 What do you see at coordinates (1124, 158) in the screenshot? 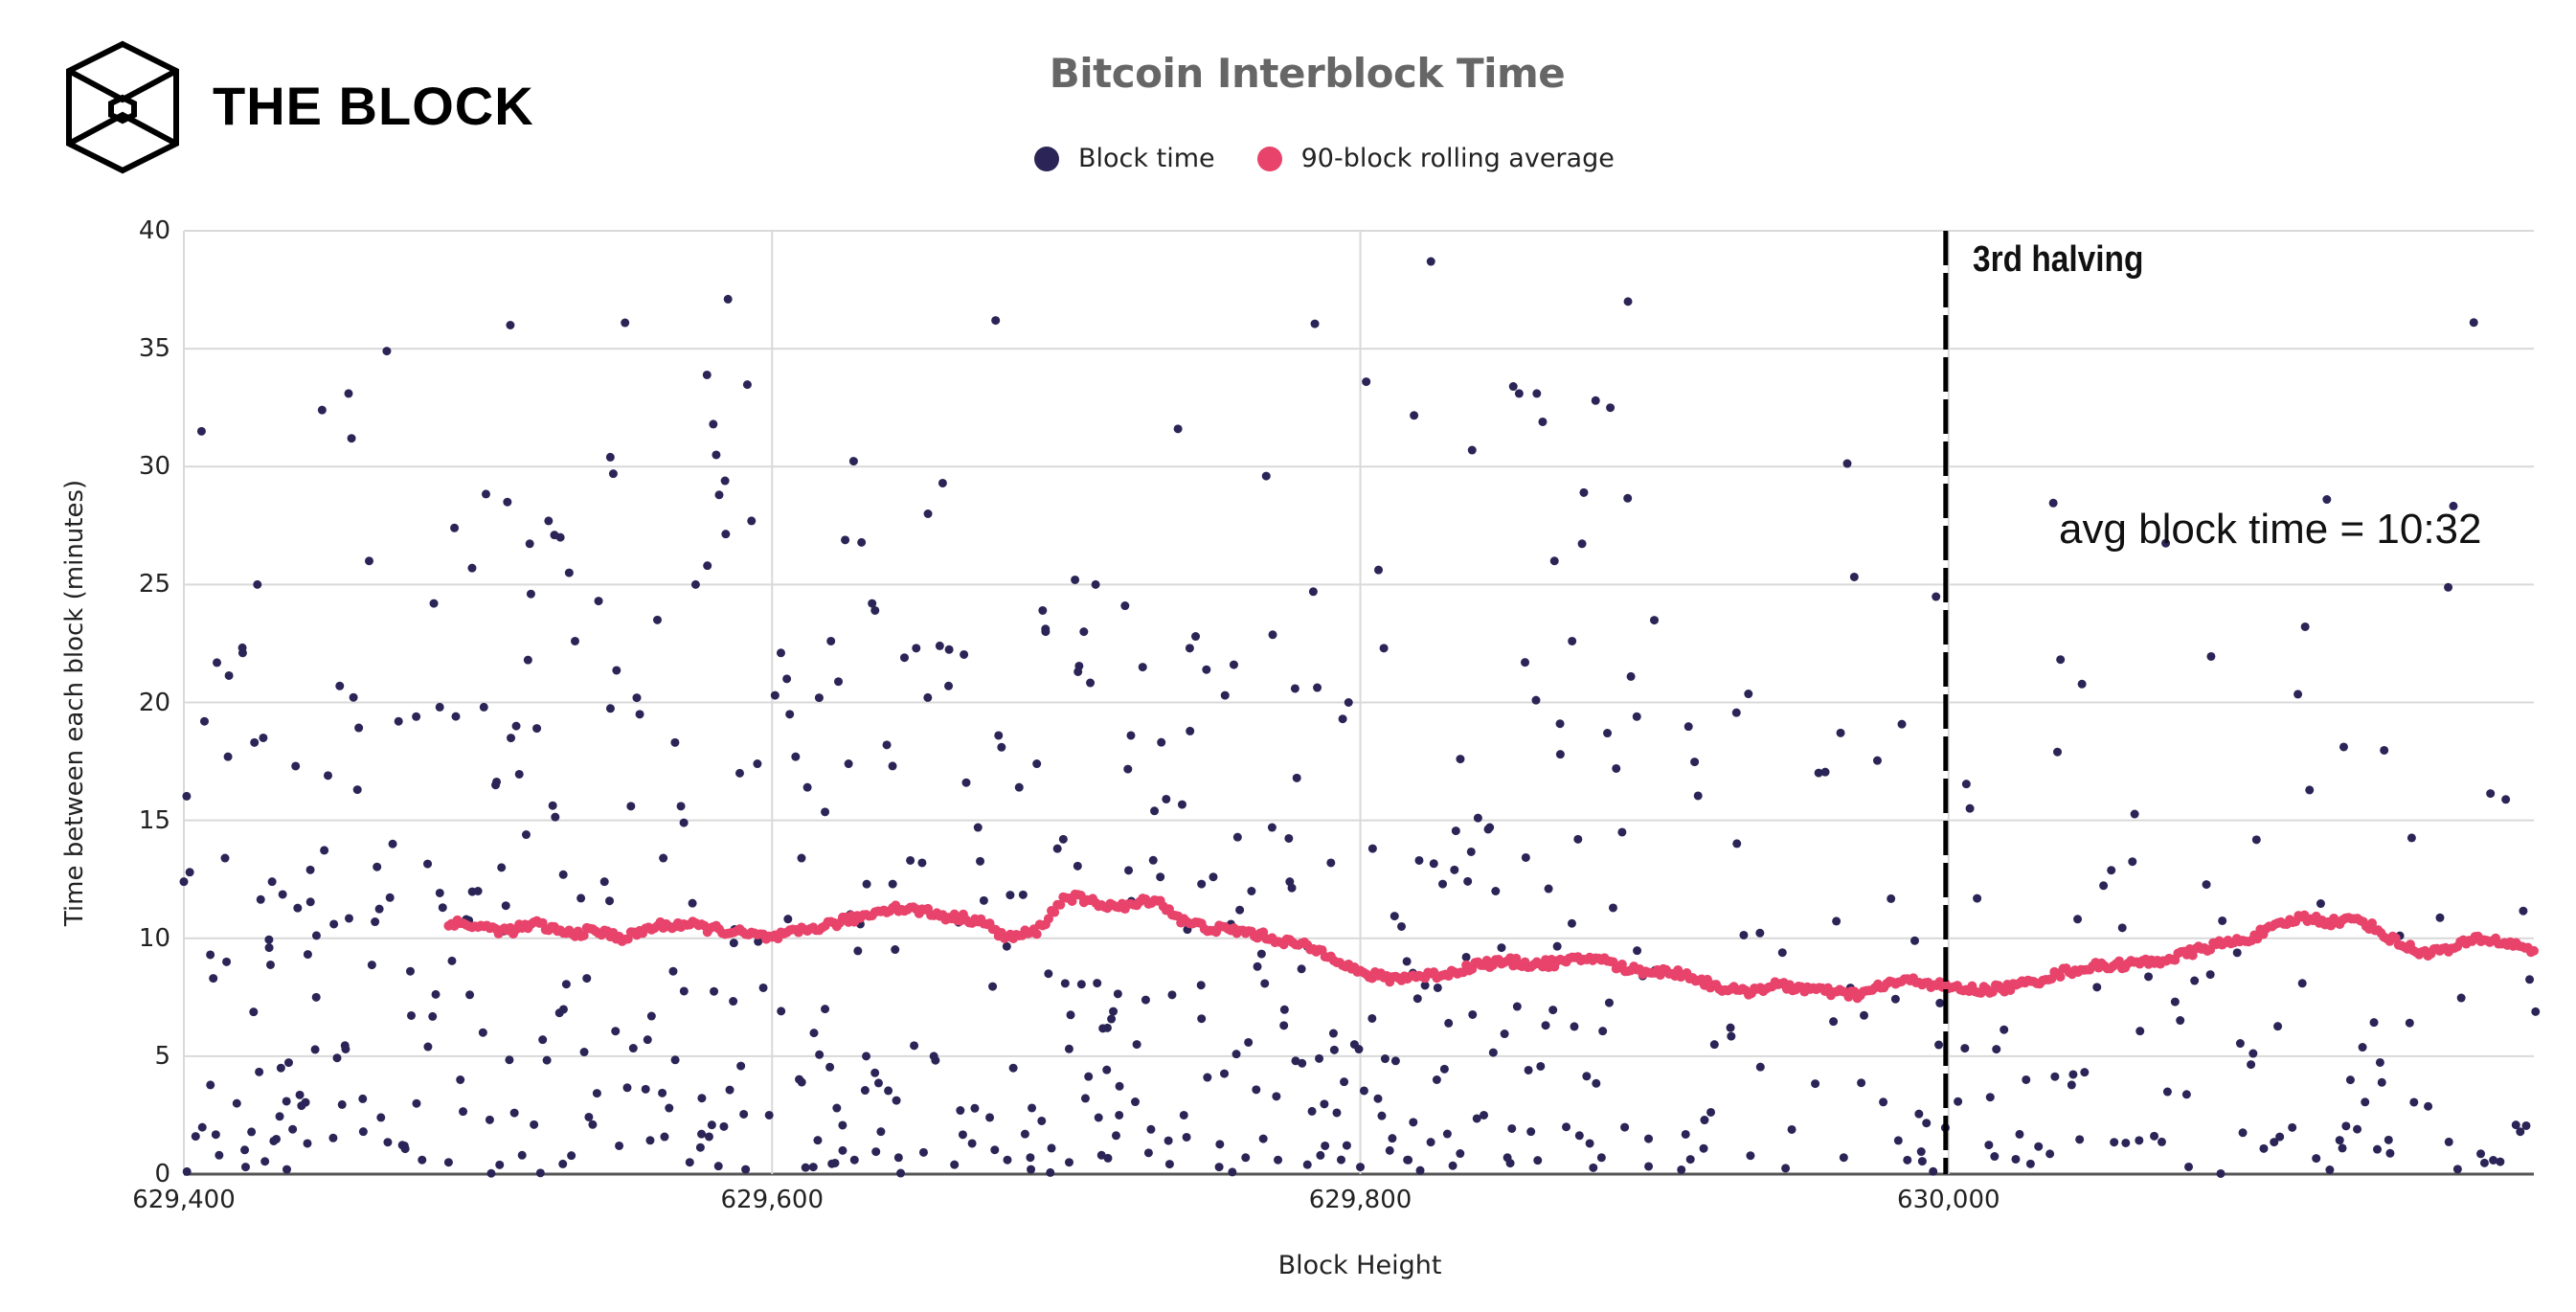
I see `legend-item-block-time: Block time` at bounding box center [1124, 158].